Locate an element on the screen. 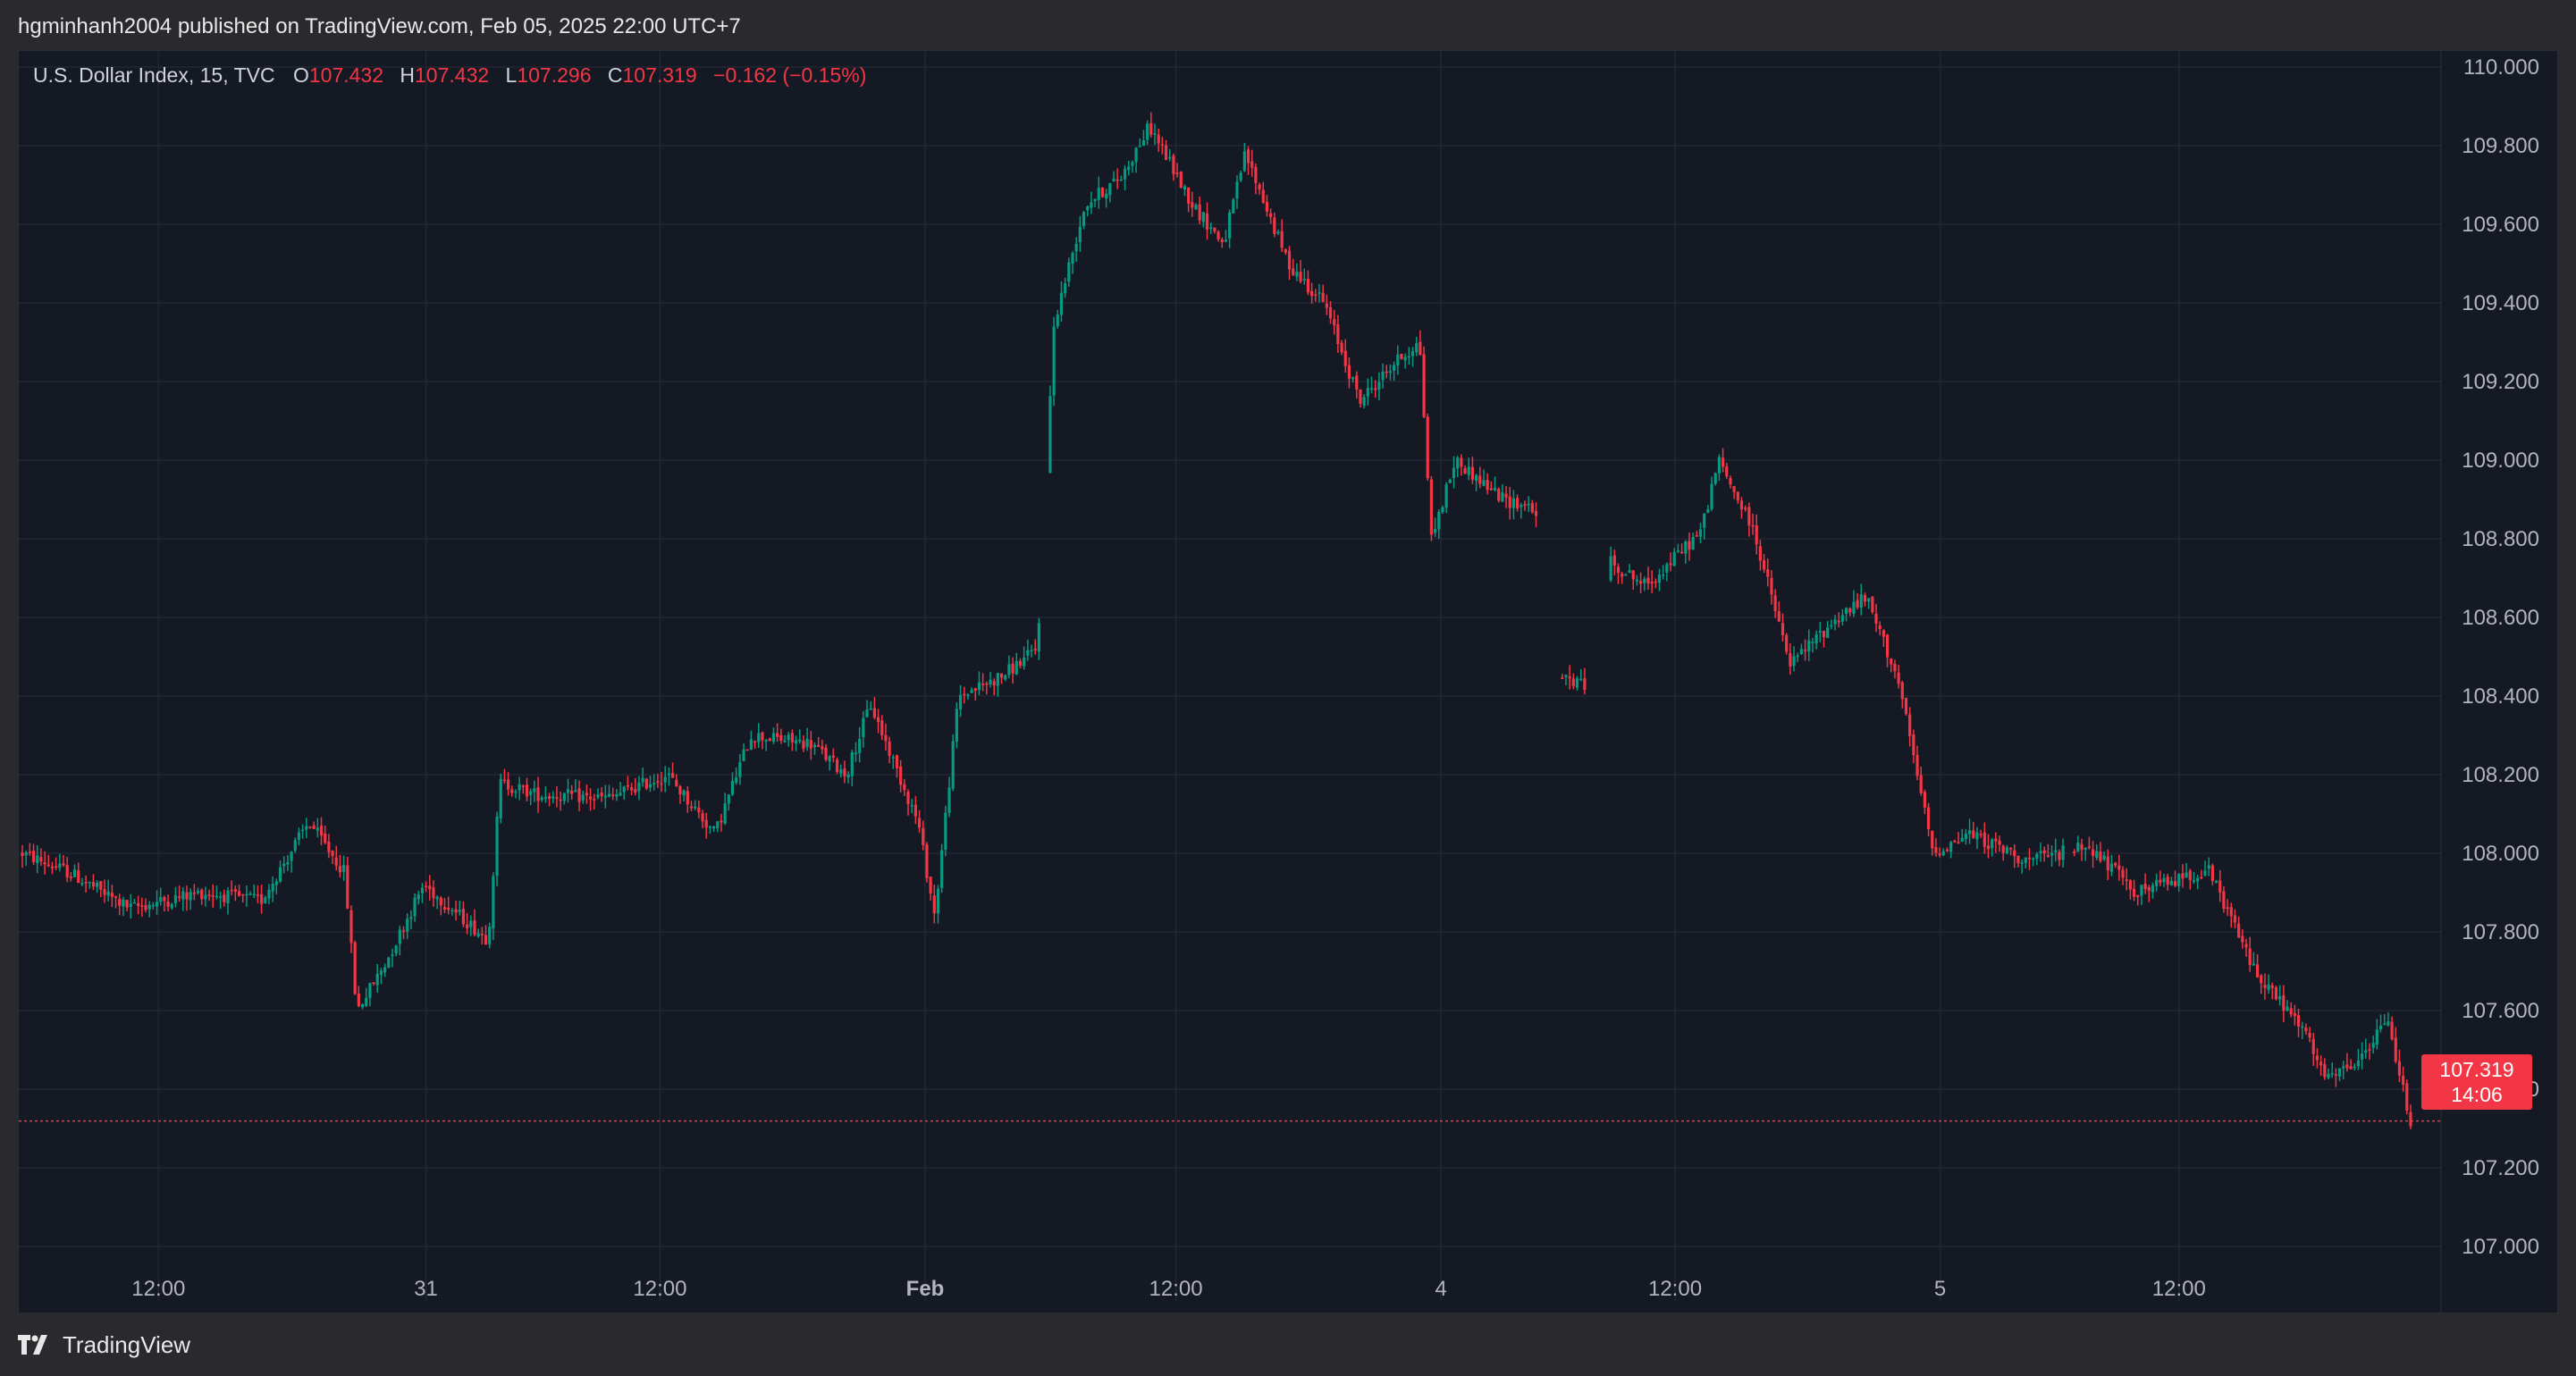 The height and width of the screenshot is (1376, 2576). tradingview-logo: TradingView is located at coordinates (104, 1344).